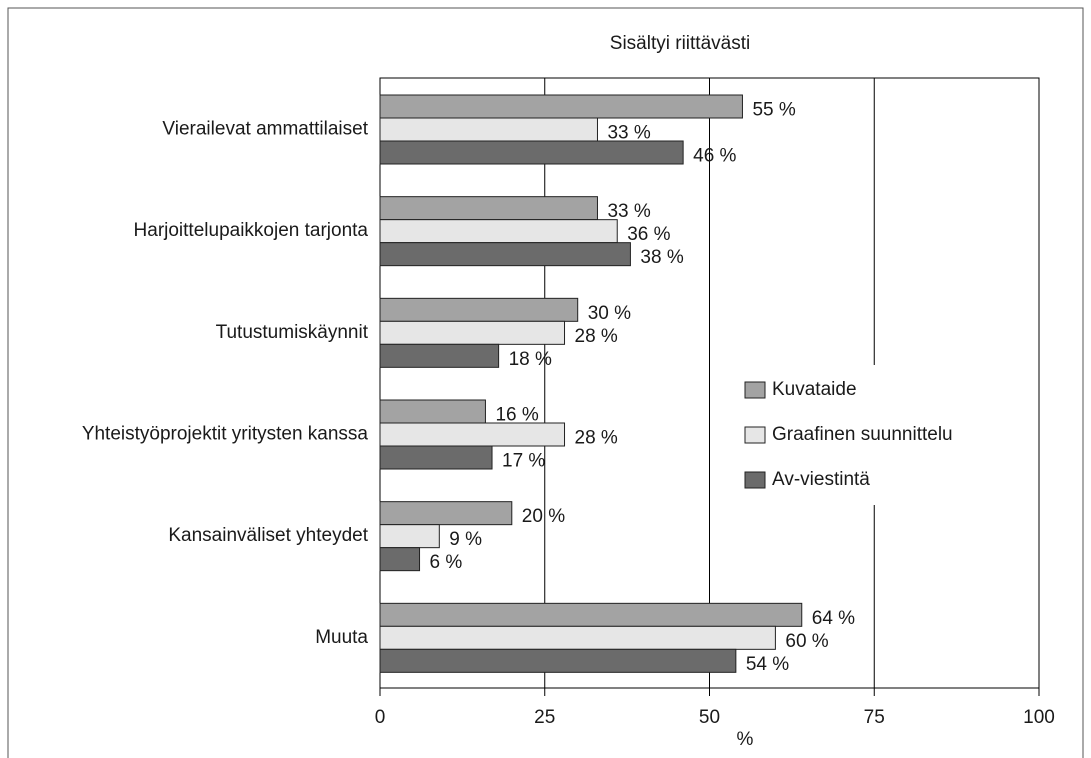 The image size is (1091, 758). I want to click on y-tick-label: Harjoittelupaikkojen tarjonta, so click(251, 230).